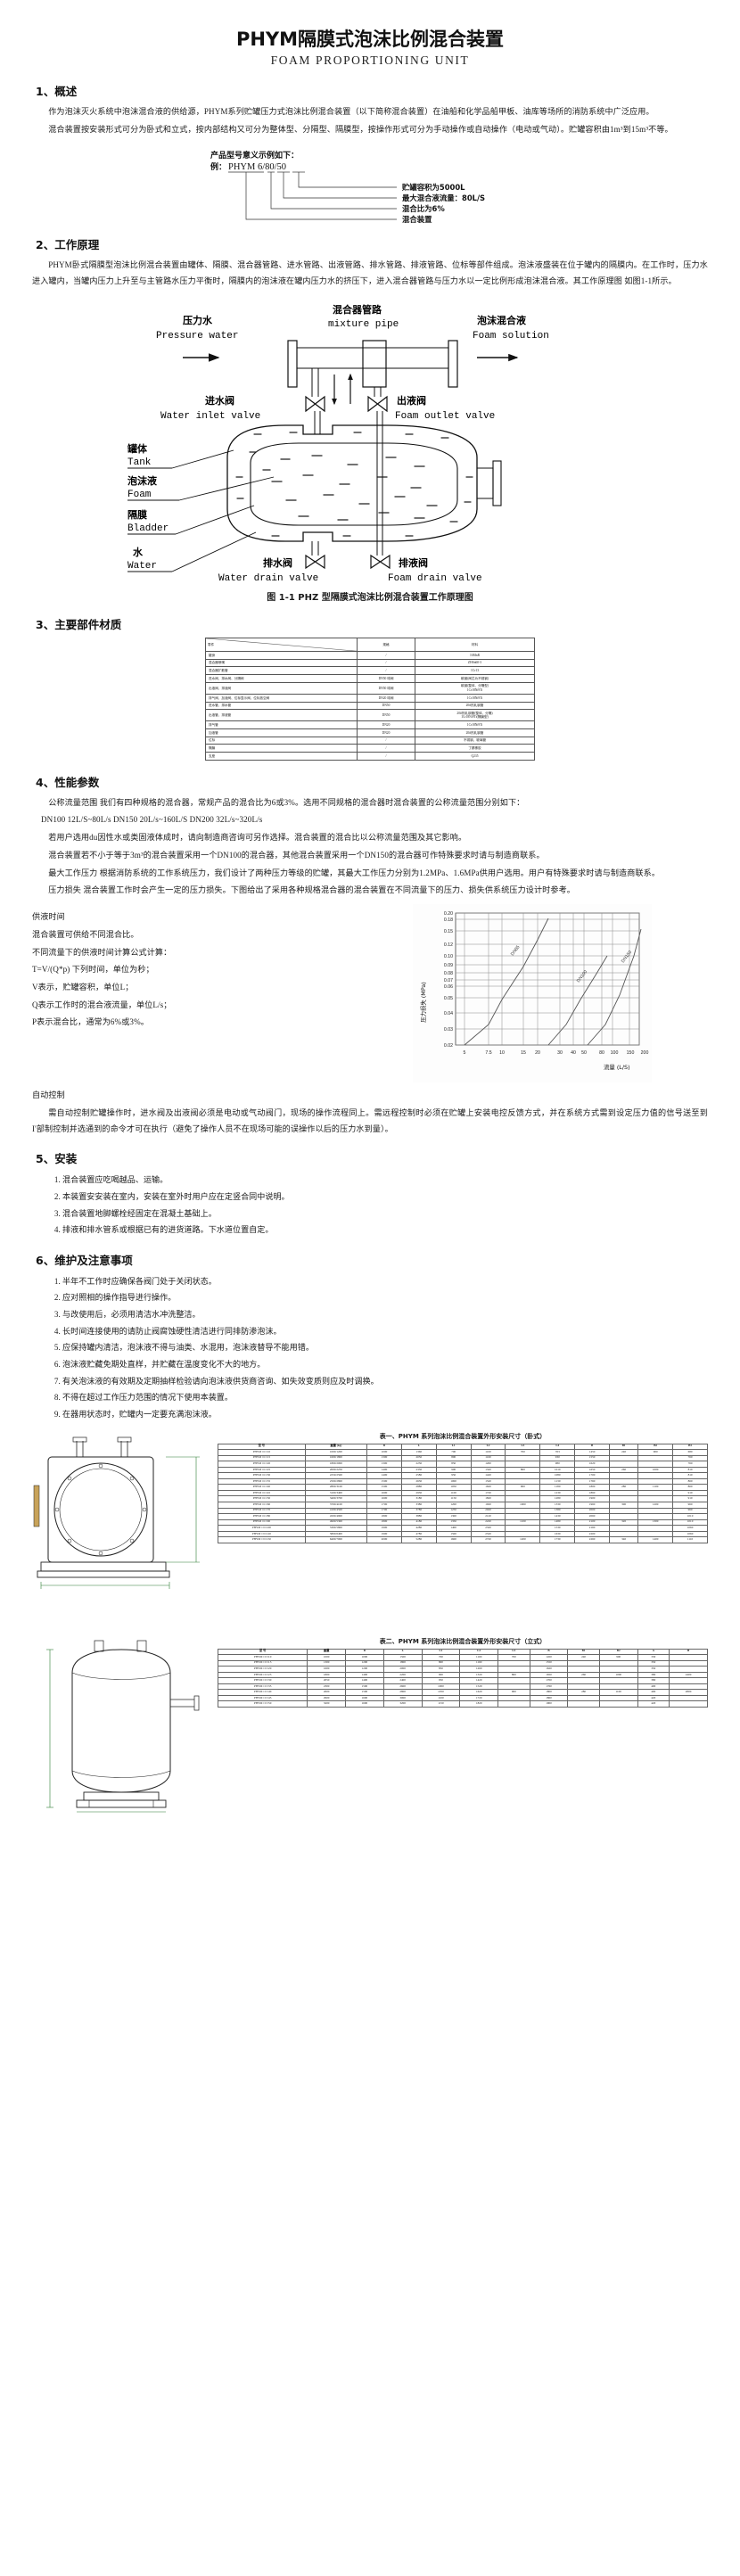  What do you see at coordinates (93, 970) in the screenshot?
I see `supply-time-line-2: T=V/(Q*p) 下列时间，单位为秒；` at bounding box center [93, 970].